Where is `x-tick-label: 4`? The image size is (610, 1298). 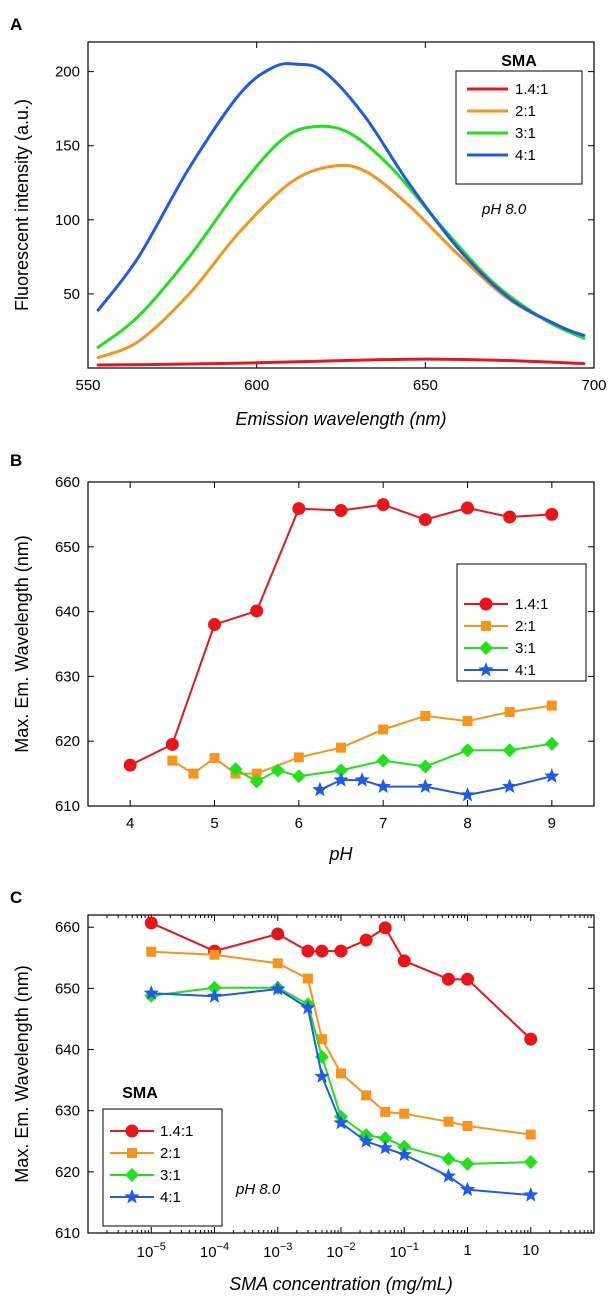 x-tick-label: 4 is located at coordinates (130, 823).